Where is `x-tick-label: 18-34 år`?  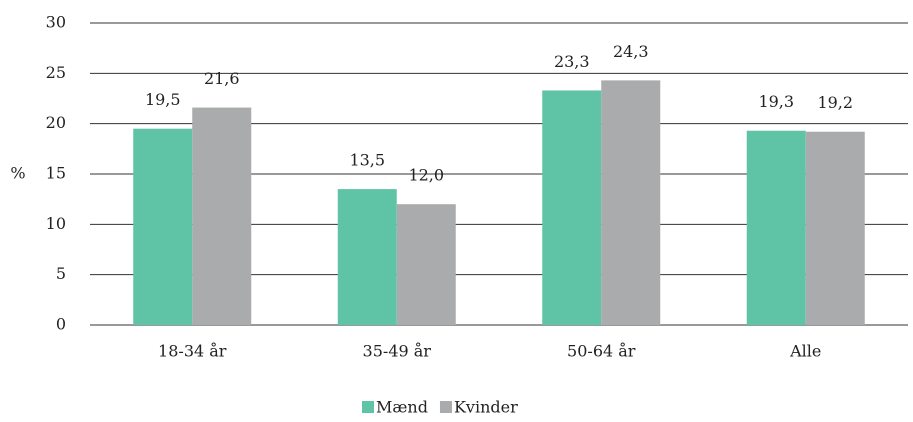 x-tick-label: 18-34 år is located at coordinates (192, 351).